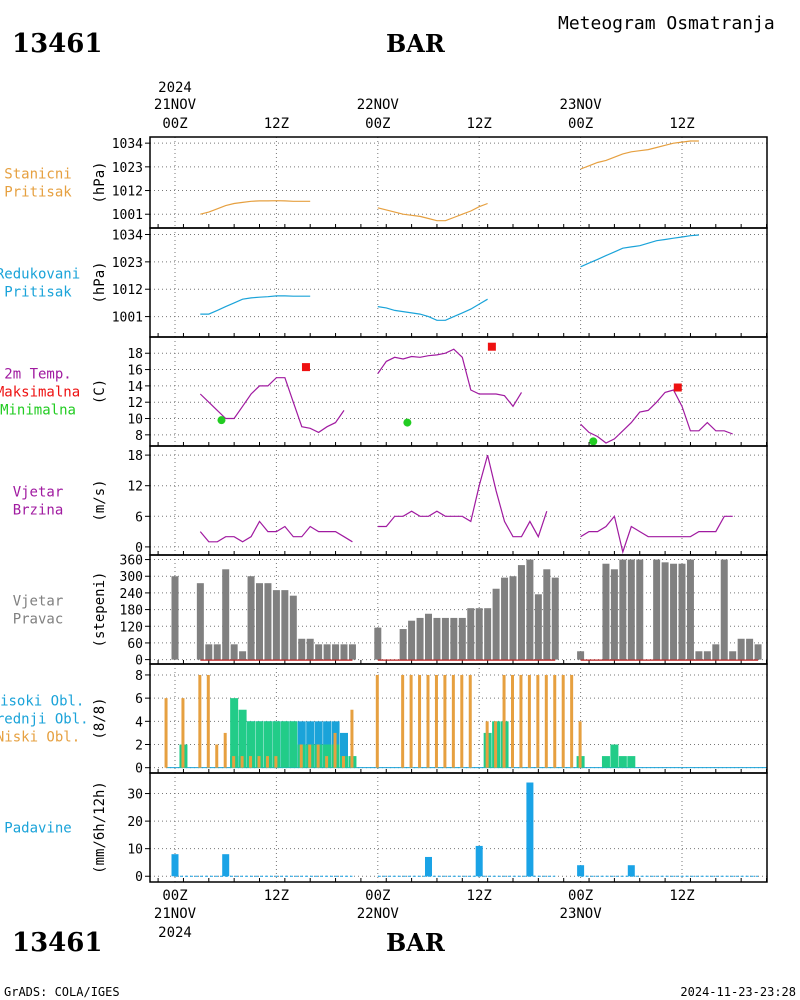 The height and width of the screenshot is (1000, 800). What do you see at coordinates (276, 896) in the screenshot?
I see `x-hour-bottom: 12Z` at bounding box center [276, 896].